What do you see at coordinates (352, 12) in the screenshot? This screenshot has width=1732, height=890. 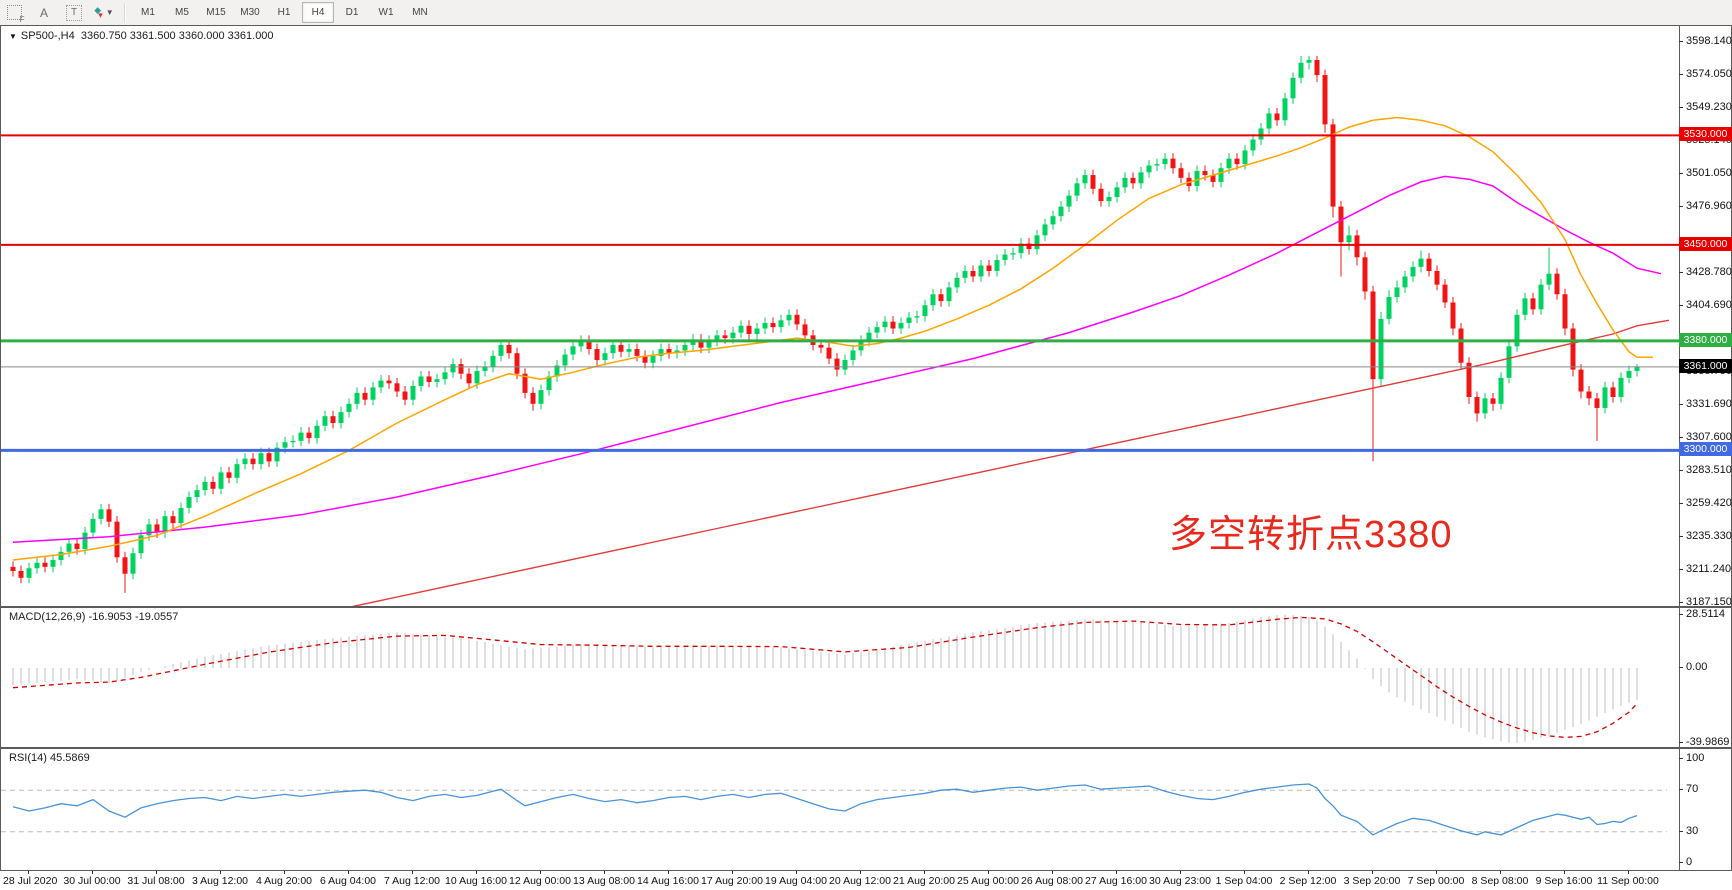 I see `timeframe-button-D1: D1` at bounding box center [352, 12].